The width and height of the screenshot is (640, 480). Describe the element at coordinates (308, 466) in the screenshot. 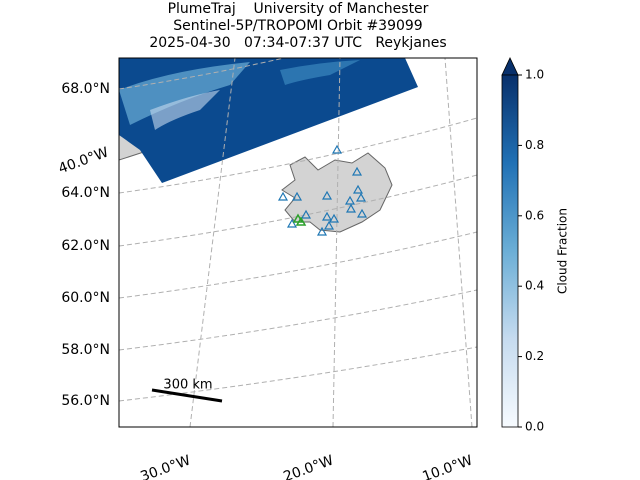

I see `lon-label: 20.0°W` at that location.